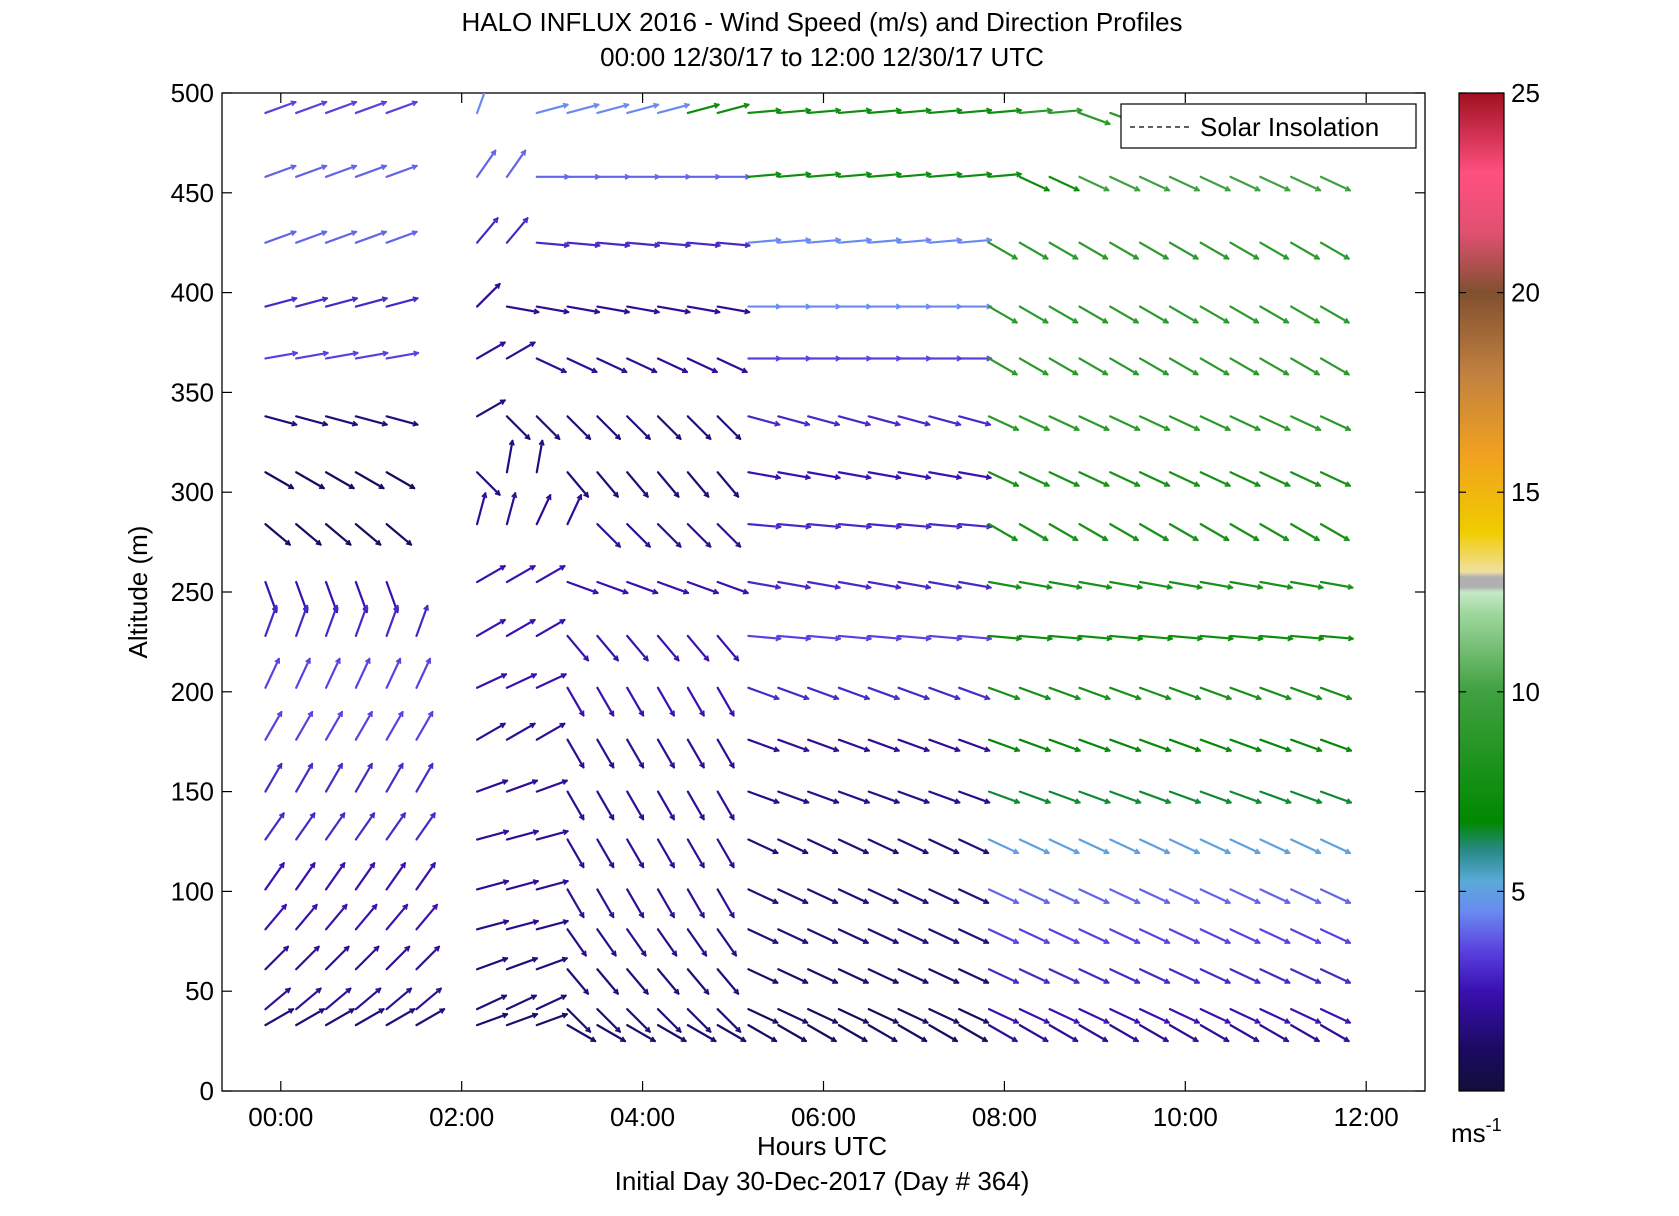 The width and height of the screenshot is (1679, 1216). I want to click on legend-label-solar-insolation: Solar Insolation, so click(1289, 127).